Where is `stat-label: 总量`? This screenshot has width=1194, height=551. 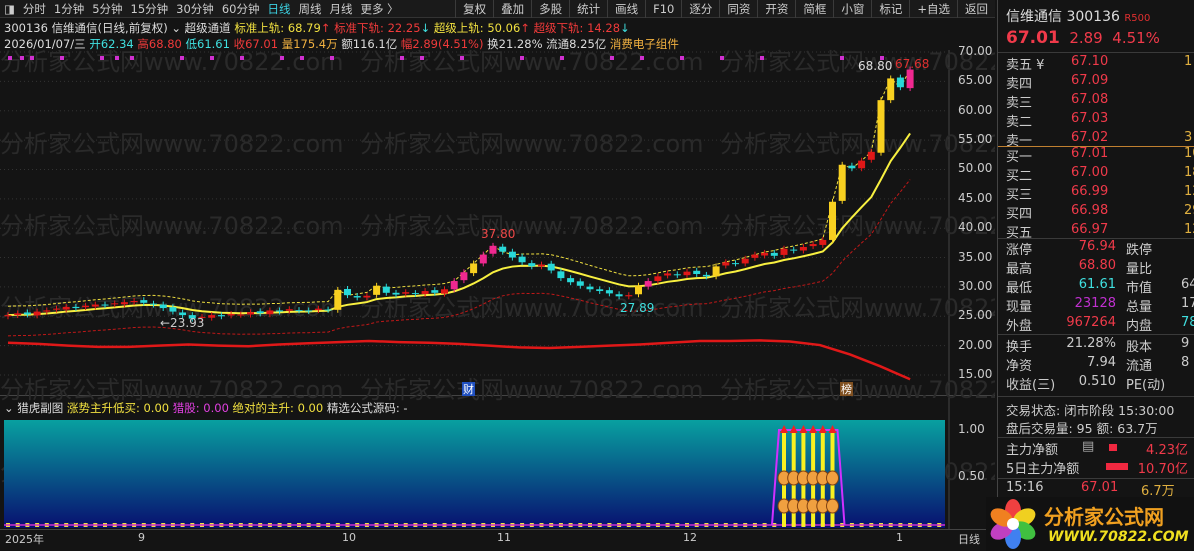
stat-label: 总量 is located at coordinates (1139, 307).